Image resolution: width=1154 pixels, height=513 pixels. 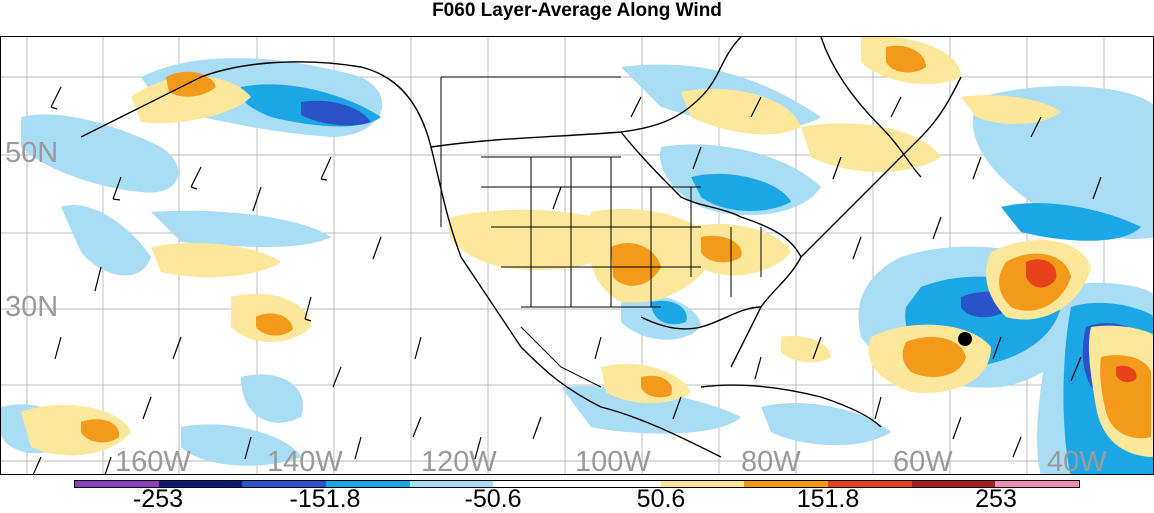 I want to click on colorbar, so click(x=577, y=484).